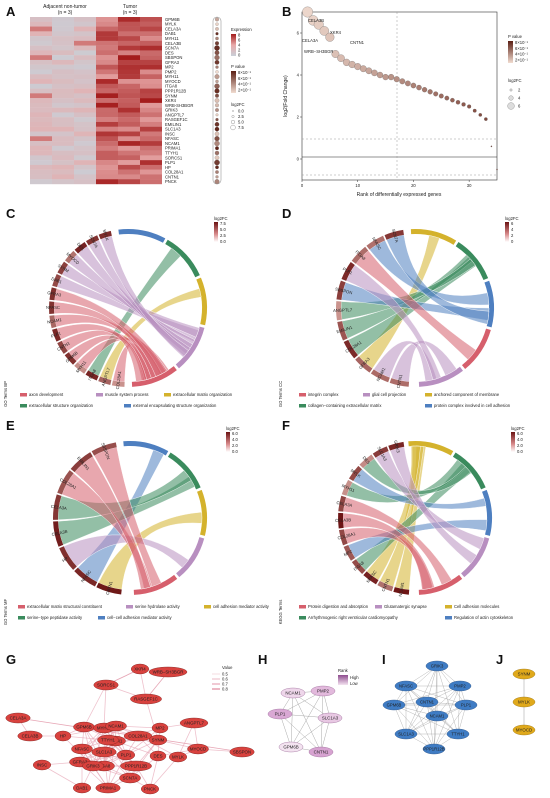  I want to click on legend-label: serine hydrolase activity, so click(158, 606).